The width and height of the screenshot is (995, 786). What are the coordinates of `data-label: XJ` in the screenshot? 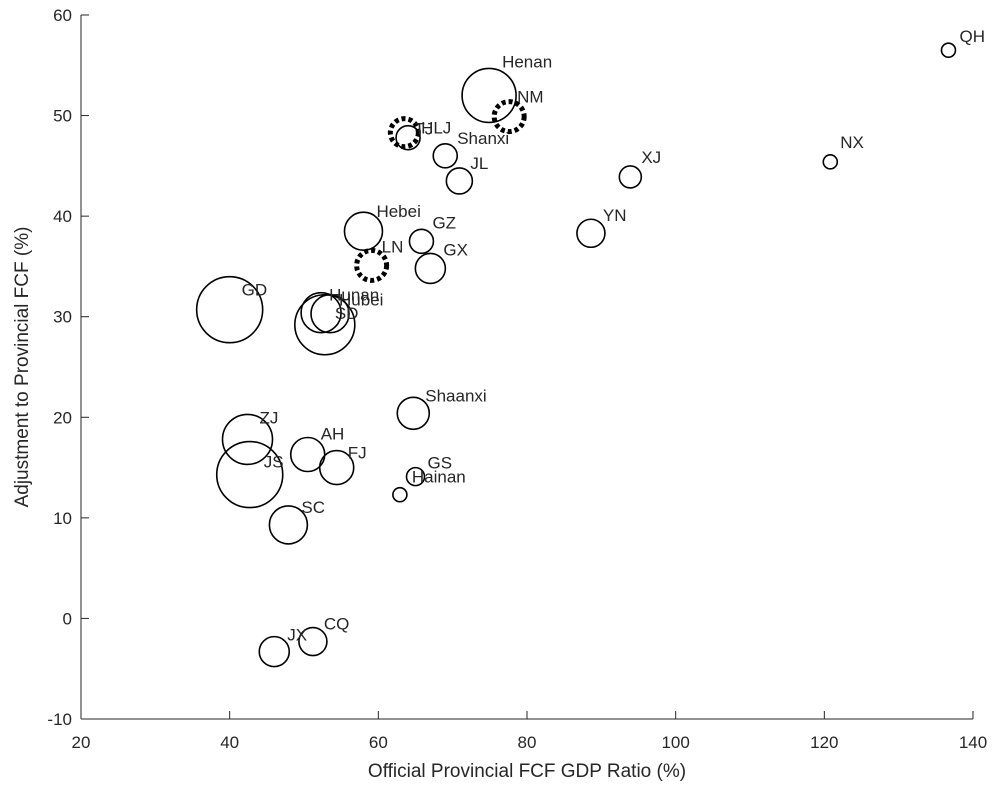 It's located at (651, 157).